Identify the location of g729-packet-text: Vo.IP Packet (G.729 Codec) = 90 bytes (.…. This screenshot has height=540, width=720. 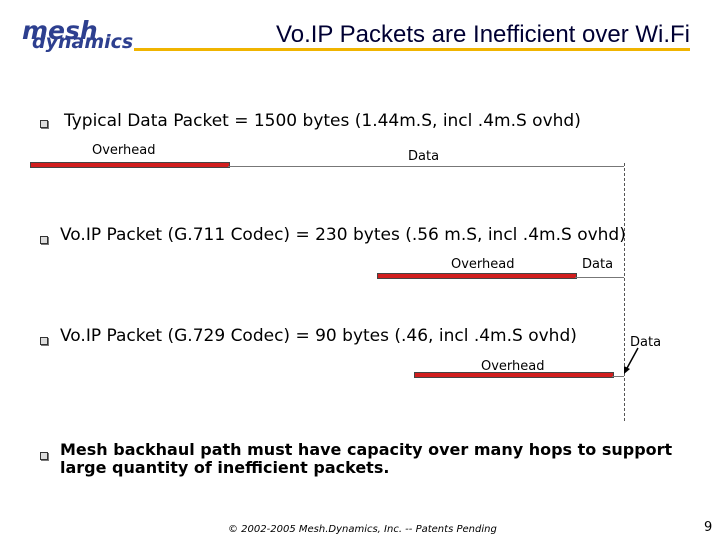
(318, 336).